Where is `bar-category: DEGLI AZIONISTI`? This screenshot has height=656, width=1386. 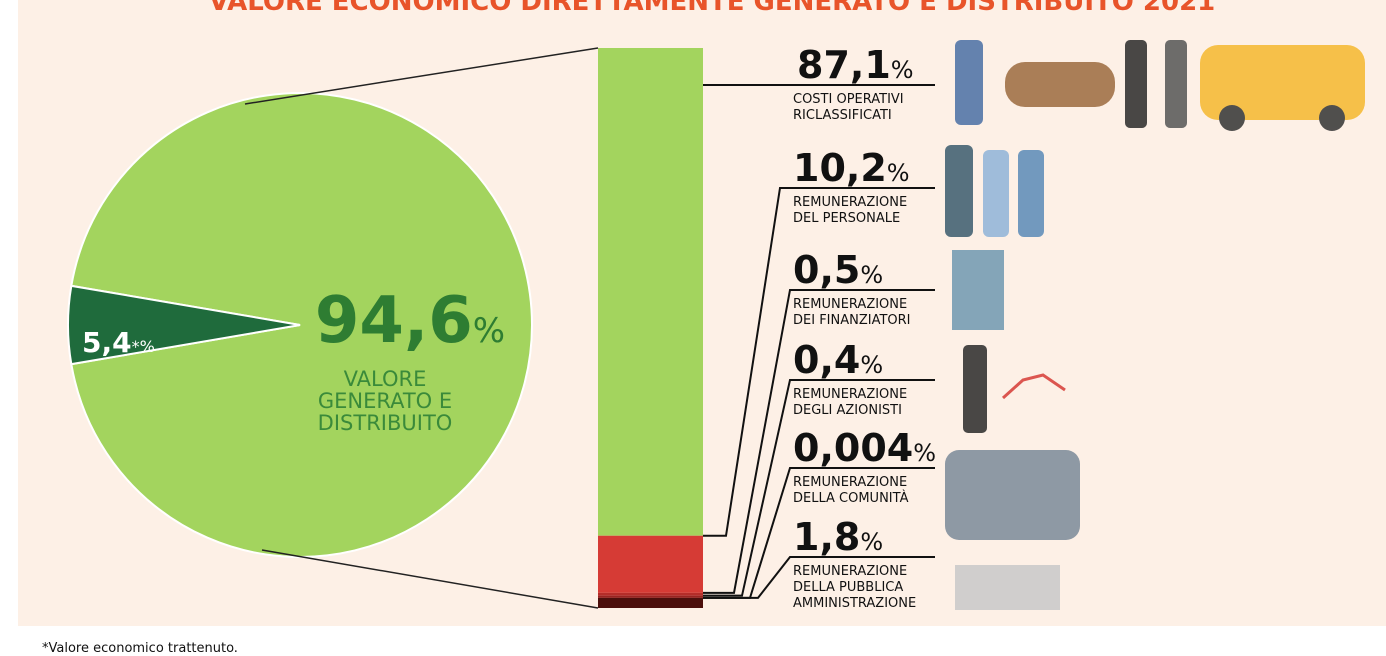 bar-category: DEGLI AZIONISTI is located at coordinates (847, 410).